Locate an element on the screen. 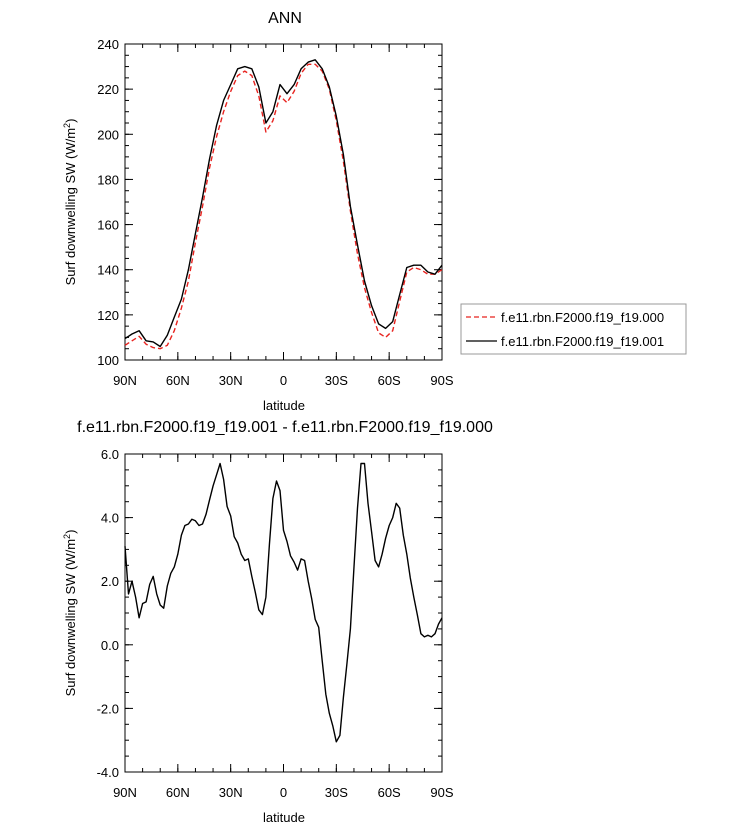  series-lines is located at coordinates (283, 602).